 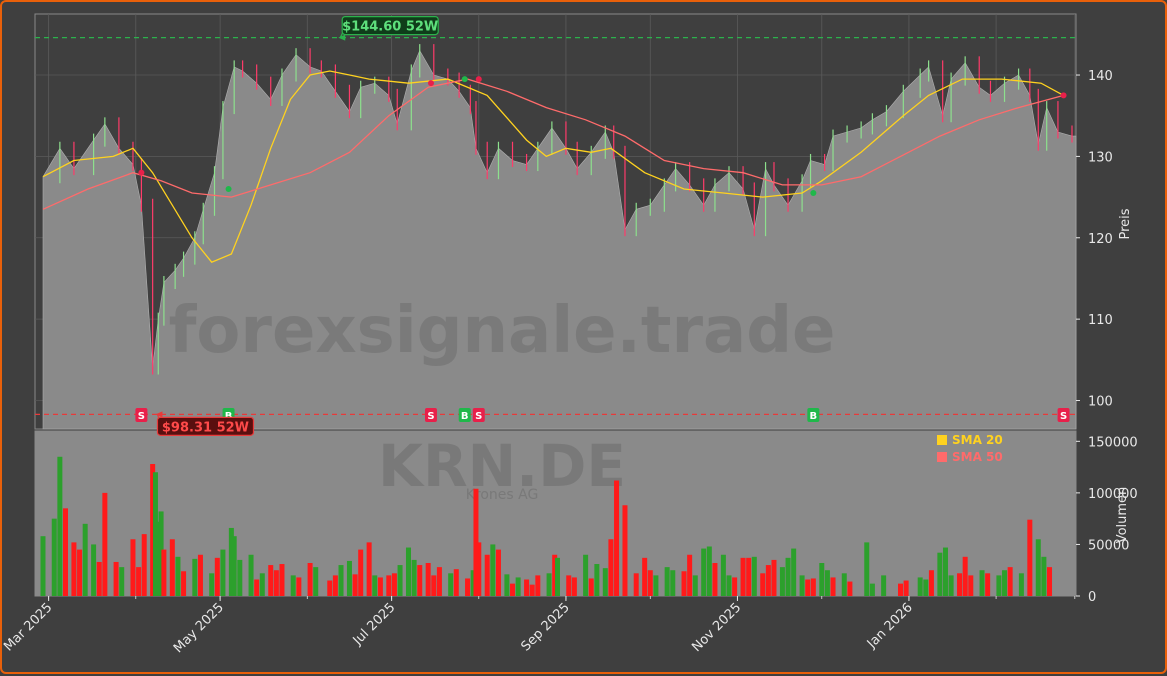 I want to click on x-tick-label: Jan 2026, so click(x=890, y=626).